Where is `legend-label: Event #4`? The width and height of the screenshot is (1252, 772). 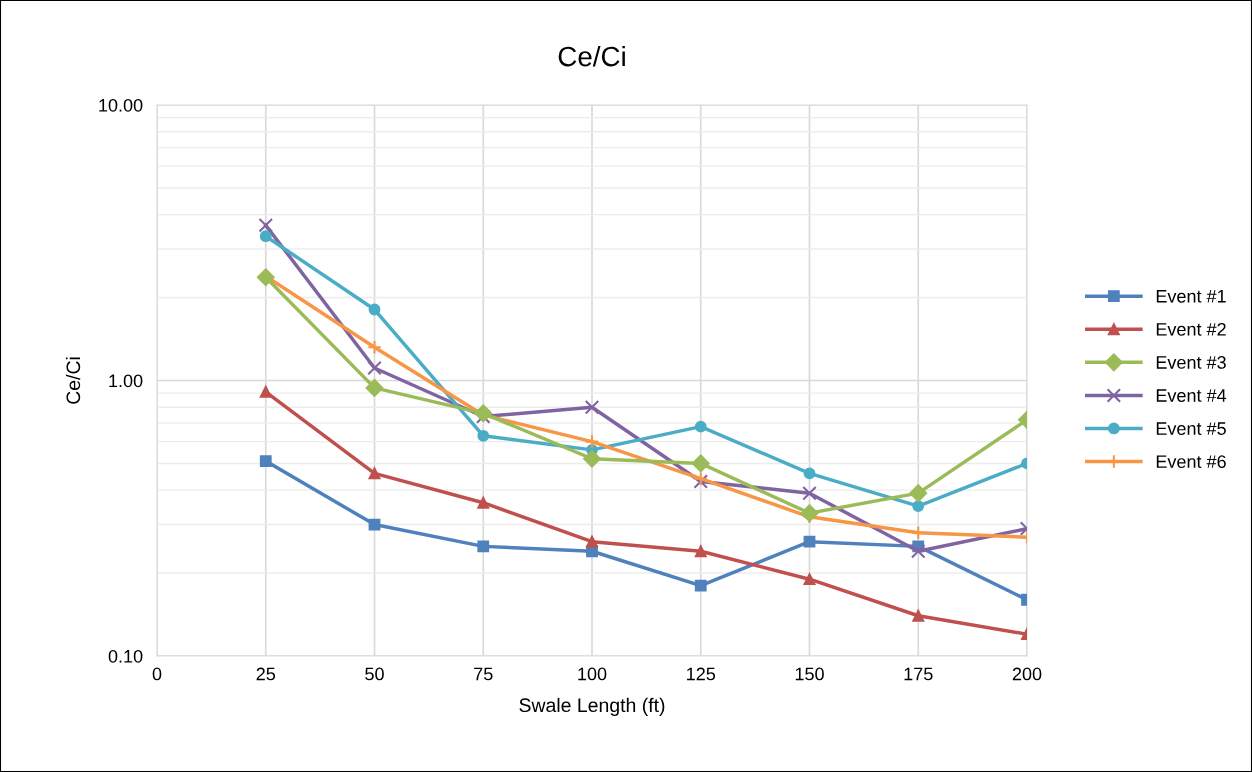 legend-label: Event #4 is located at coordinates (1191, 395).